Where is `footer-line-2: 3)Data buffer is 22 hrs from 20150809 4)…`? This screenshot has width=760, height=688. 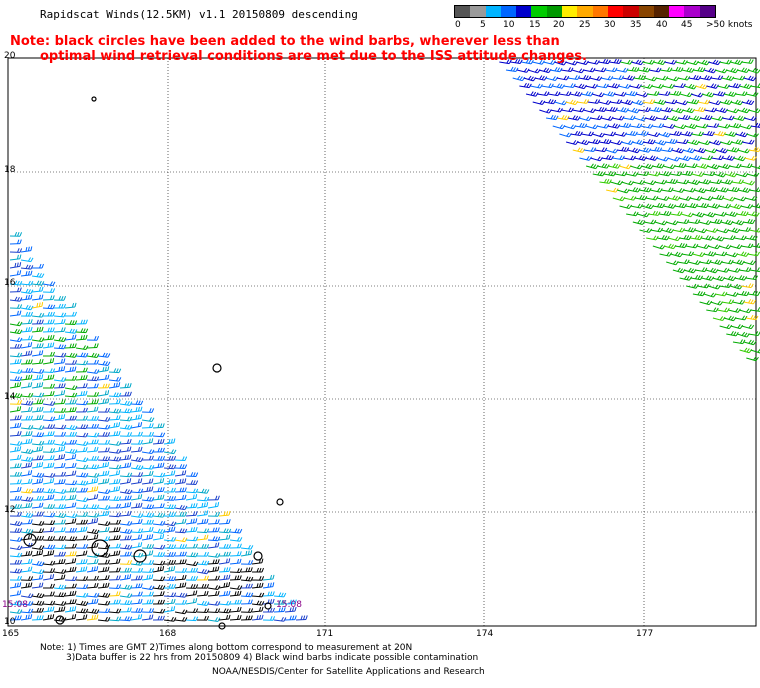 footer-line-2: 3)Data buffer is 22 hrs from 20150809 4)… is located at coordinates (272, 658).